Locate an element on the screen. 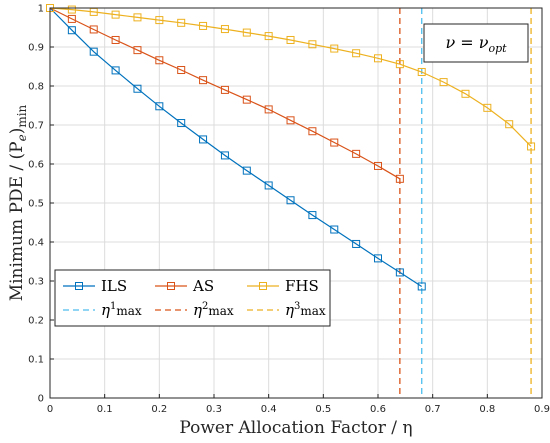 The height and width of the screenshot is (443, 550). legend-label: ILS is located at coordinates (114, 286).